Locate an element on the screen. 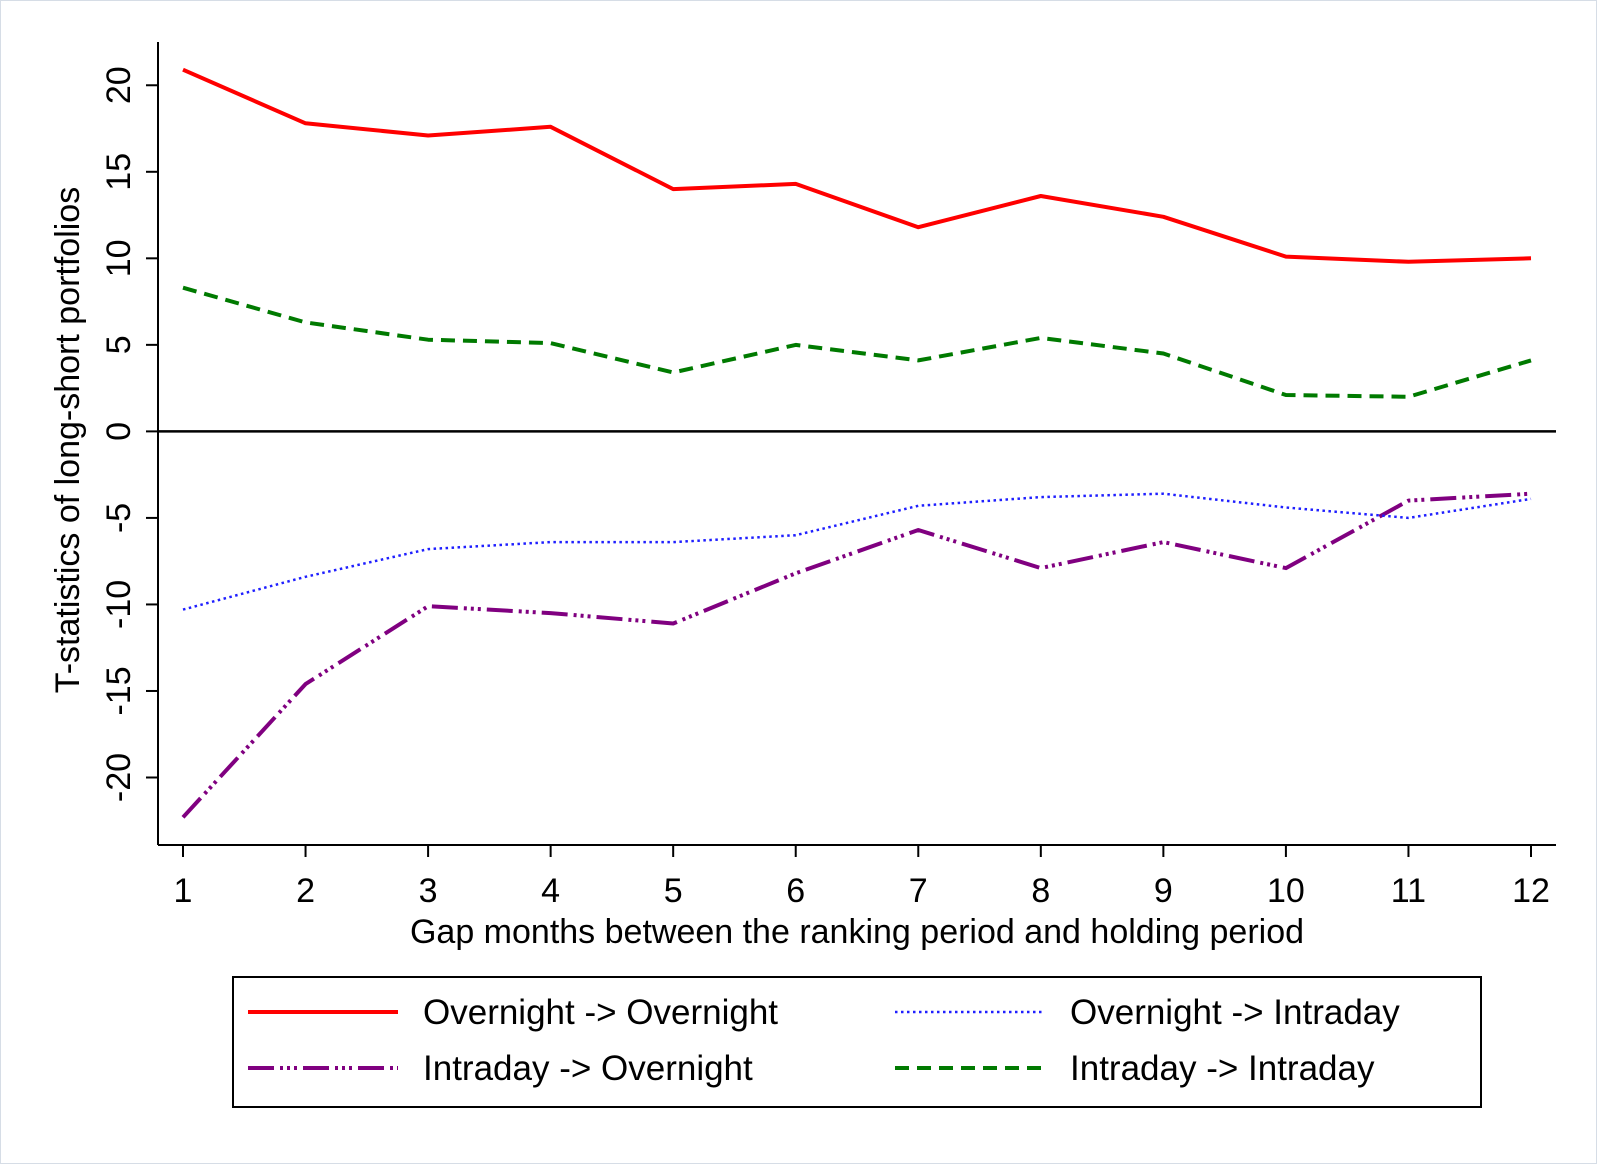 The image size is (1597, 1164). y-tick-label: -10 is located at coordinates (119, 604).